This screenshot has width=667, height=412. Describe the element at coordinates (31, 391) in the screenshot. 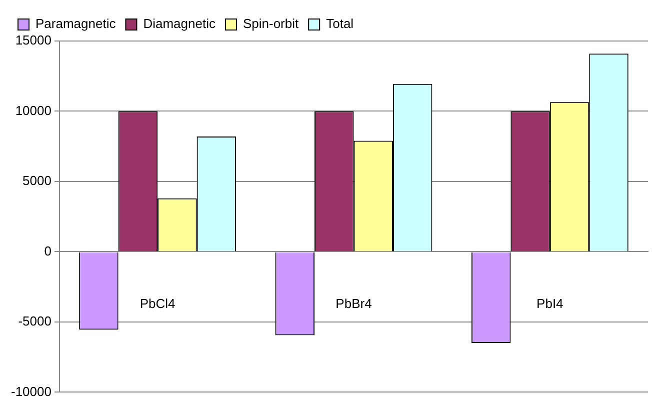

I see `y-tick-label: -10000` at that location.